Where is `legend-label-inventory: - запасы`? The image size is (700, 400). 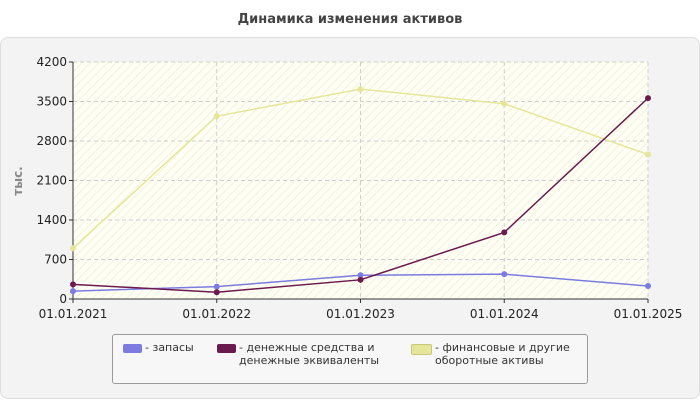 legend-label-inventory: - запасы is located at coordinates (169, 347).